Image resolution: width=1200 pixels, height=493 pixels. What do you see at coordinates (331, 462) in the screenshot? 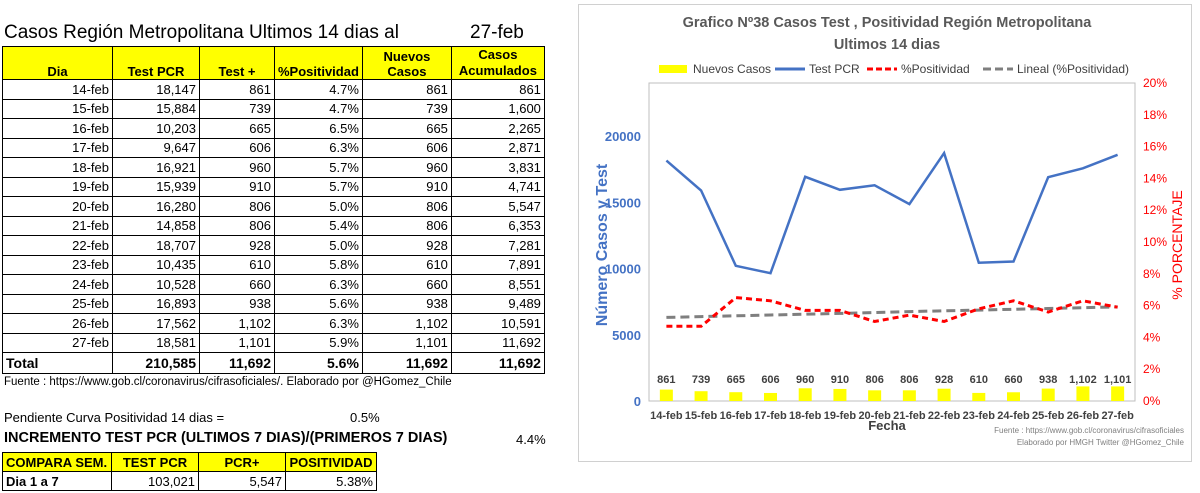
I see `header-cell: POSITIVIDAD` at bounding box center [331, 462].